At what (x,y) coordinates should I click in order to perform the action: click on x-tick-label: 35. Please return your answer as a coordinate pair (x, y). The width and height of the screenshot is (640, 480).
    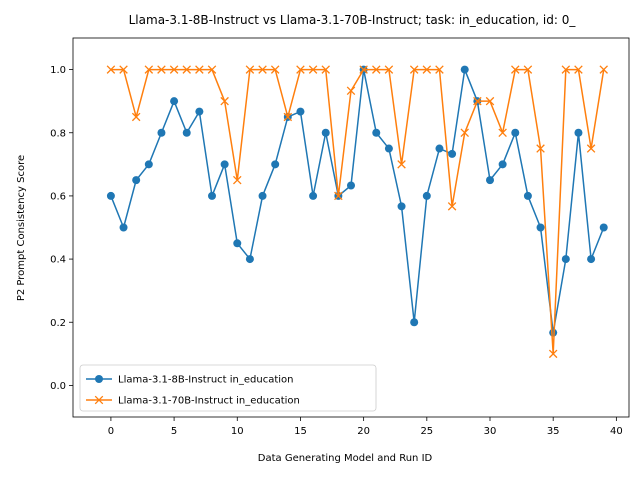
    Looking at the image, I should click on (553, 431).